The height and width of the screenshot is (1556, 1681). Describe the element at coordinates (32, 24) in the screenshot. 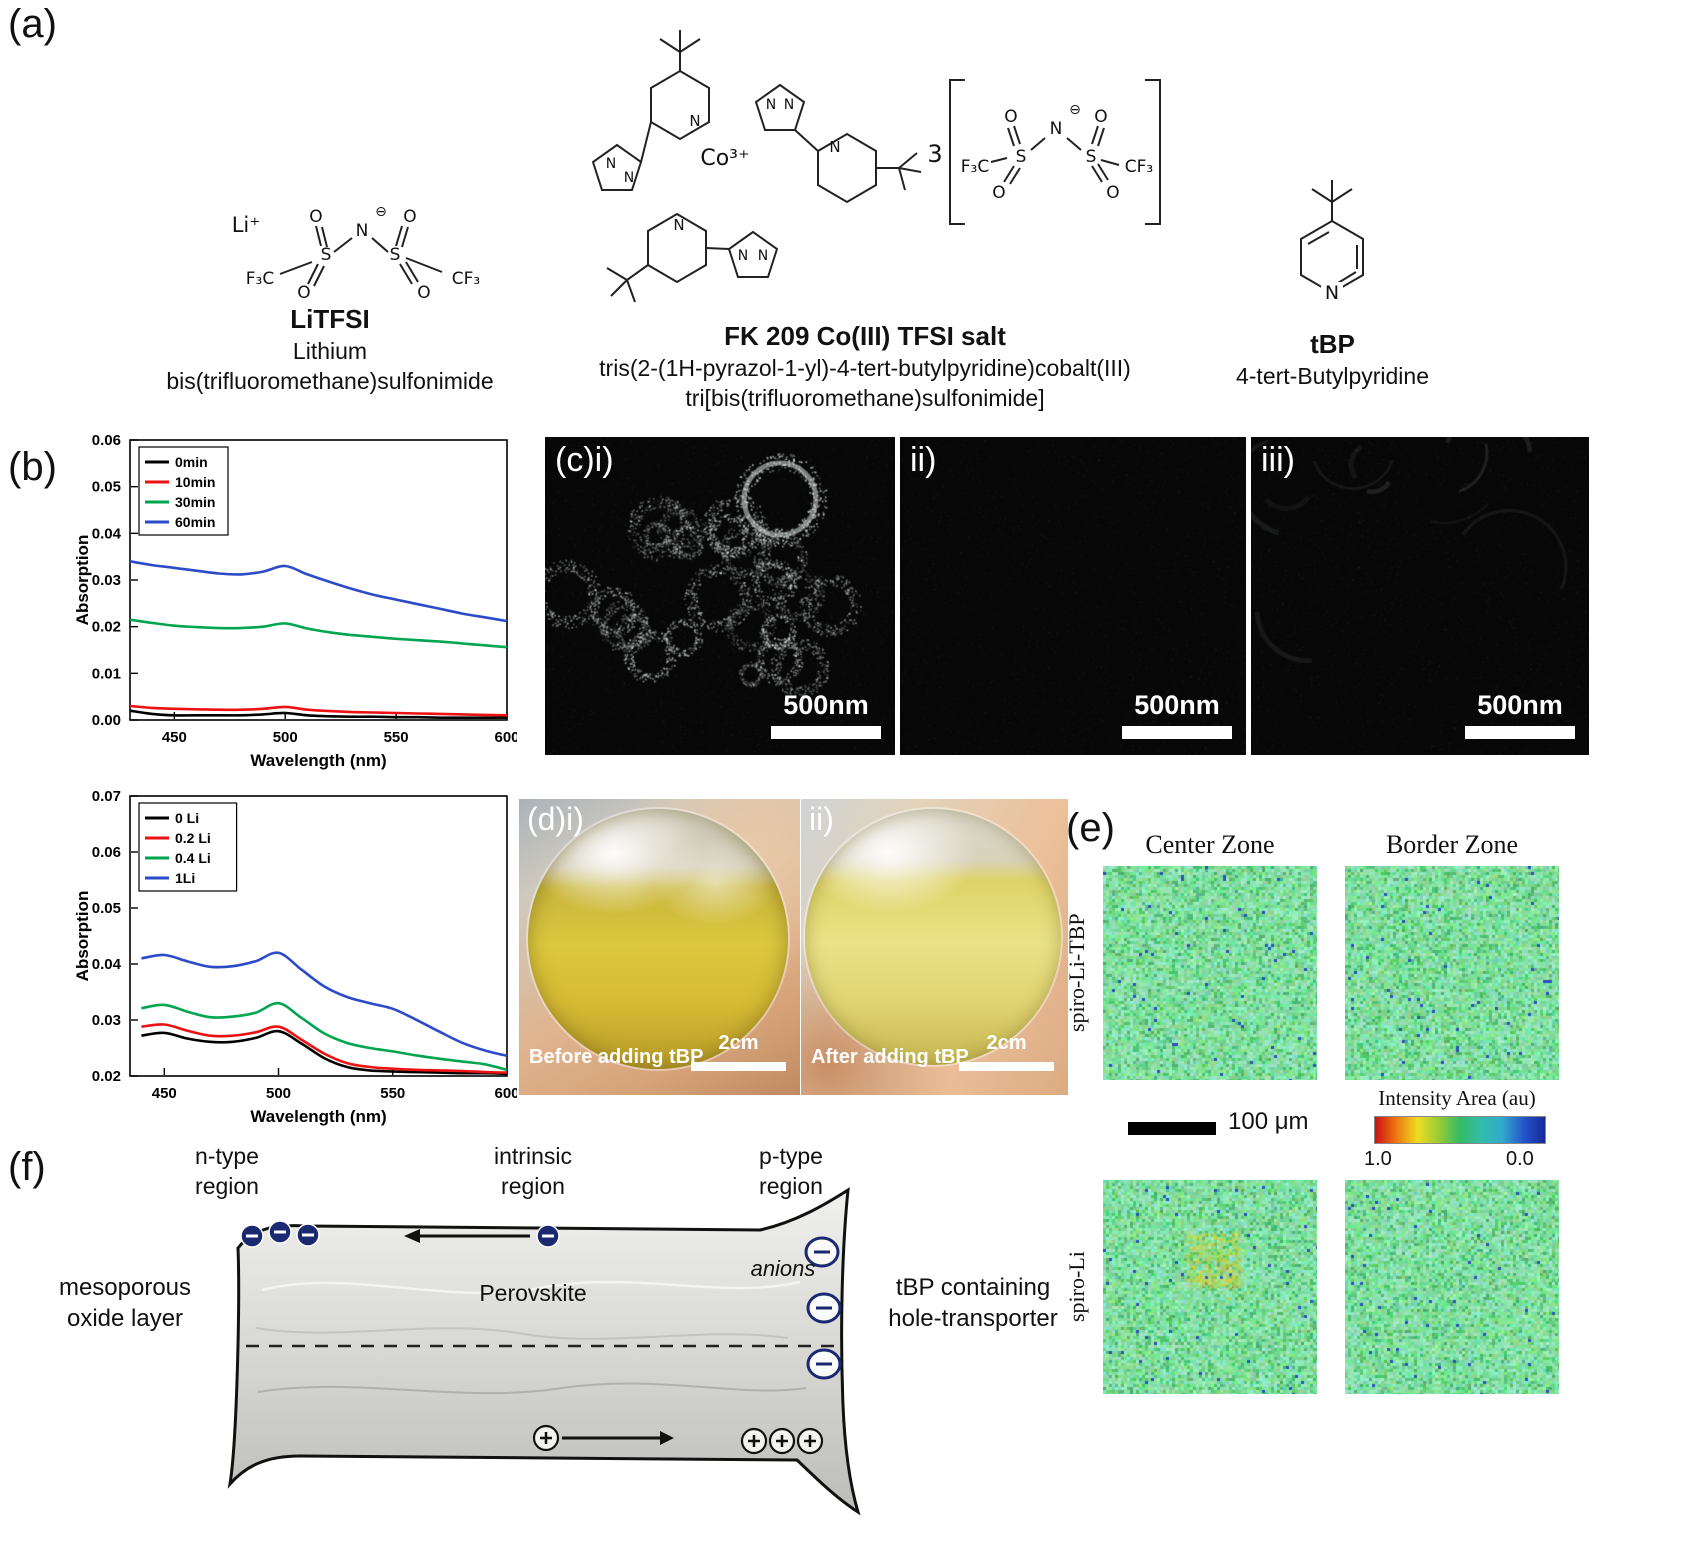

I see `panel-a-label: (a)` at that location.